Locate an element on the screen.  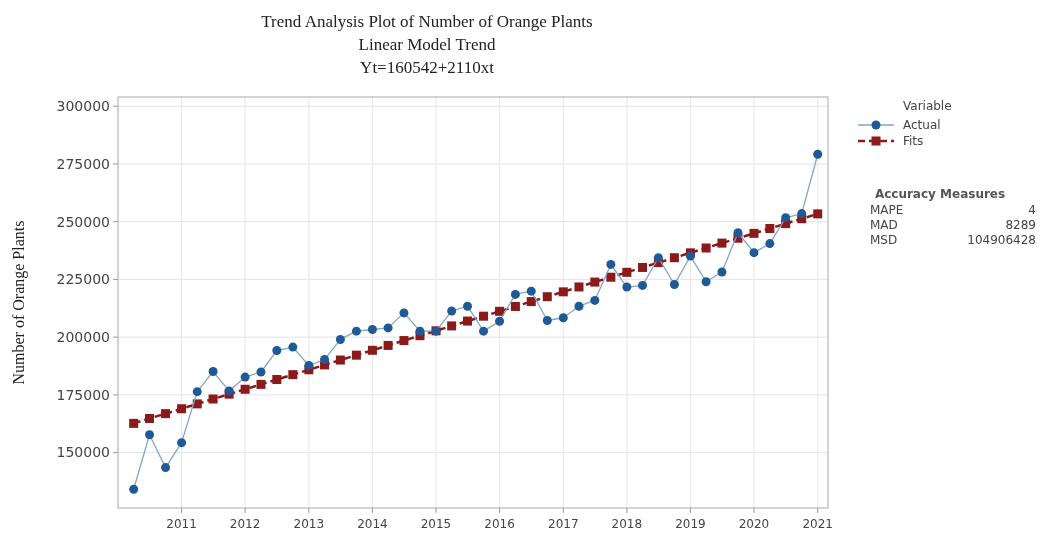
text: Accuracy Measures is located at coordinates (940, 194).